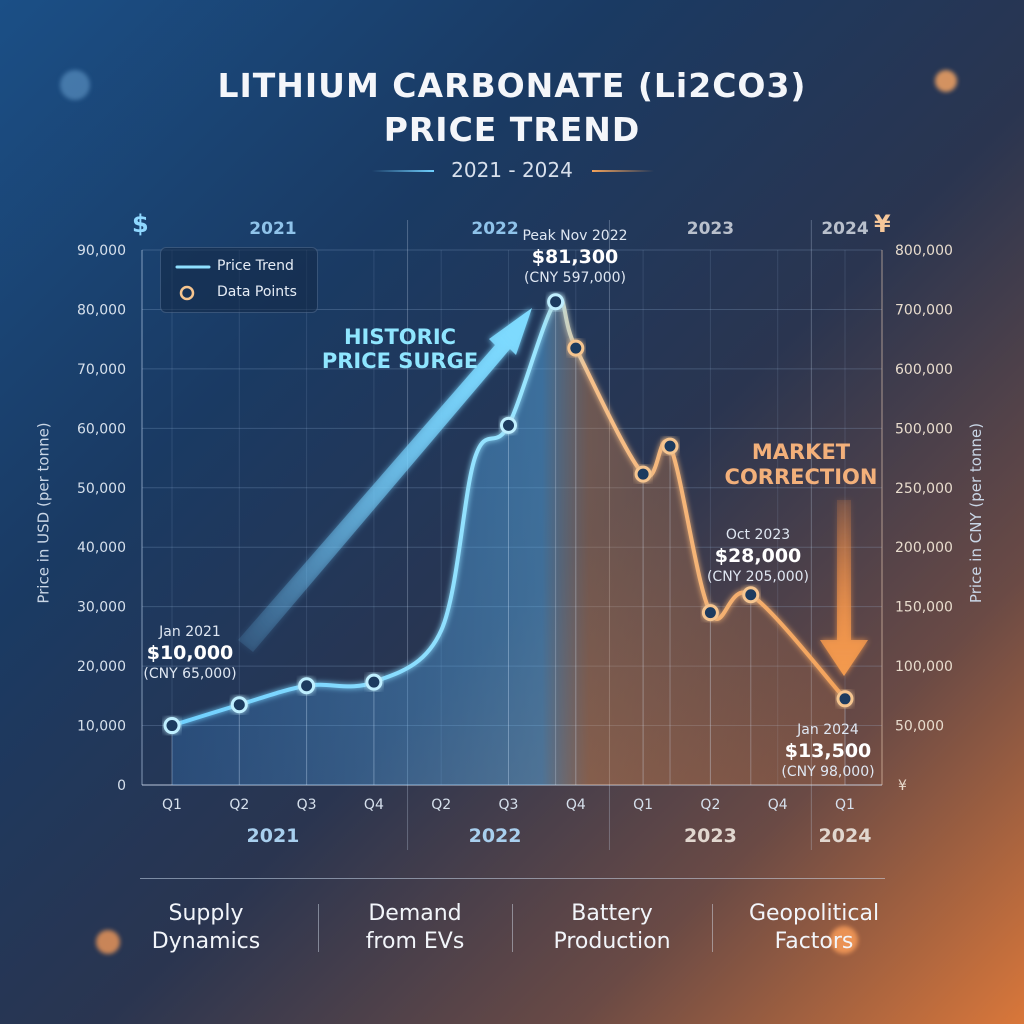 The height and width of the screenshot is (1024, 1024). What do you see at coordinates (101, 489) in the screenshot?
I see `y-tick-label-left: 50,000` at bounding box center [101, 489].